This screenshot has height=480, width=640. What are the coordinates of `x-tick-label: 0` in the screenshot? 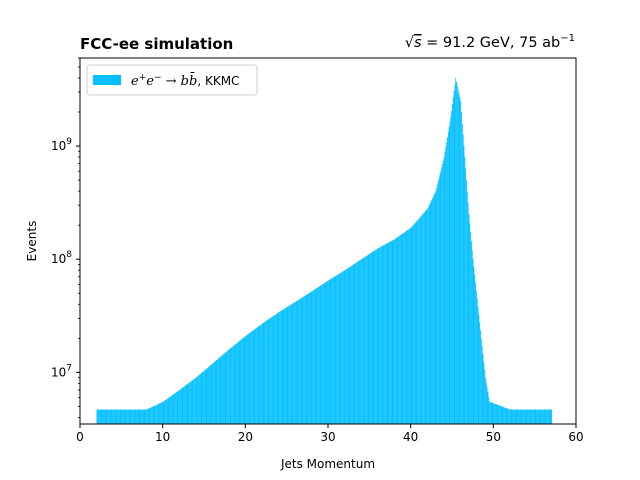 It's located at (80, 437).